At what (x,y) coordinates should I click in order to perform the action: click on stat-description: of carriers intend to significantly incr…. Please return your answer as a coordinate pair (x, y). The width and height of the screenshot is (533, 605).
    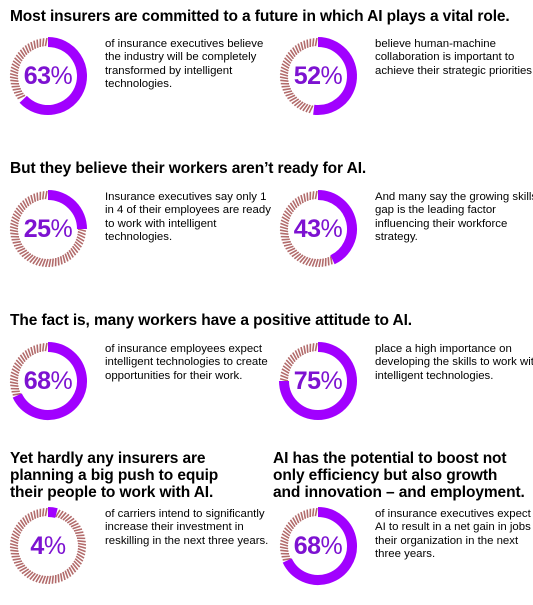
    Looking at the image, I should click on (187, 527).